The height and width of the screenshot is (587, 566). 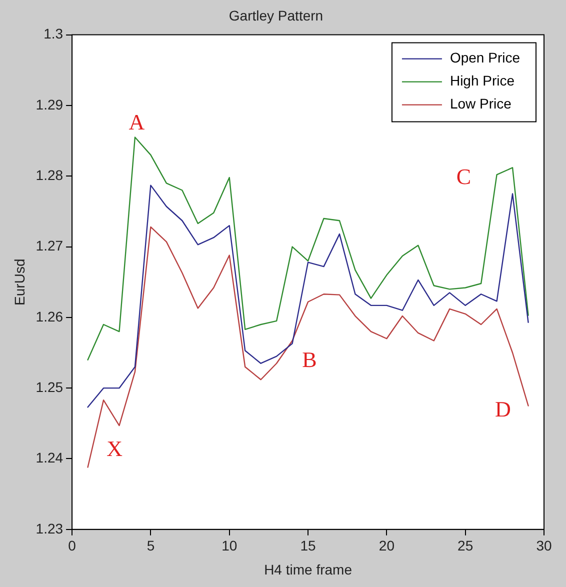 What do you see at coordinates (150, 546) in the screenshot?
I see `x-tick-label: 5` at bounding box center [150, 546].